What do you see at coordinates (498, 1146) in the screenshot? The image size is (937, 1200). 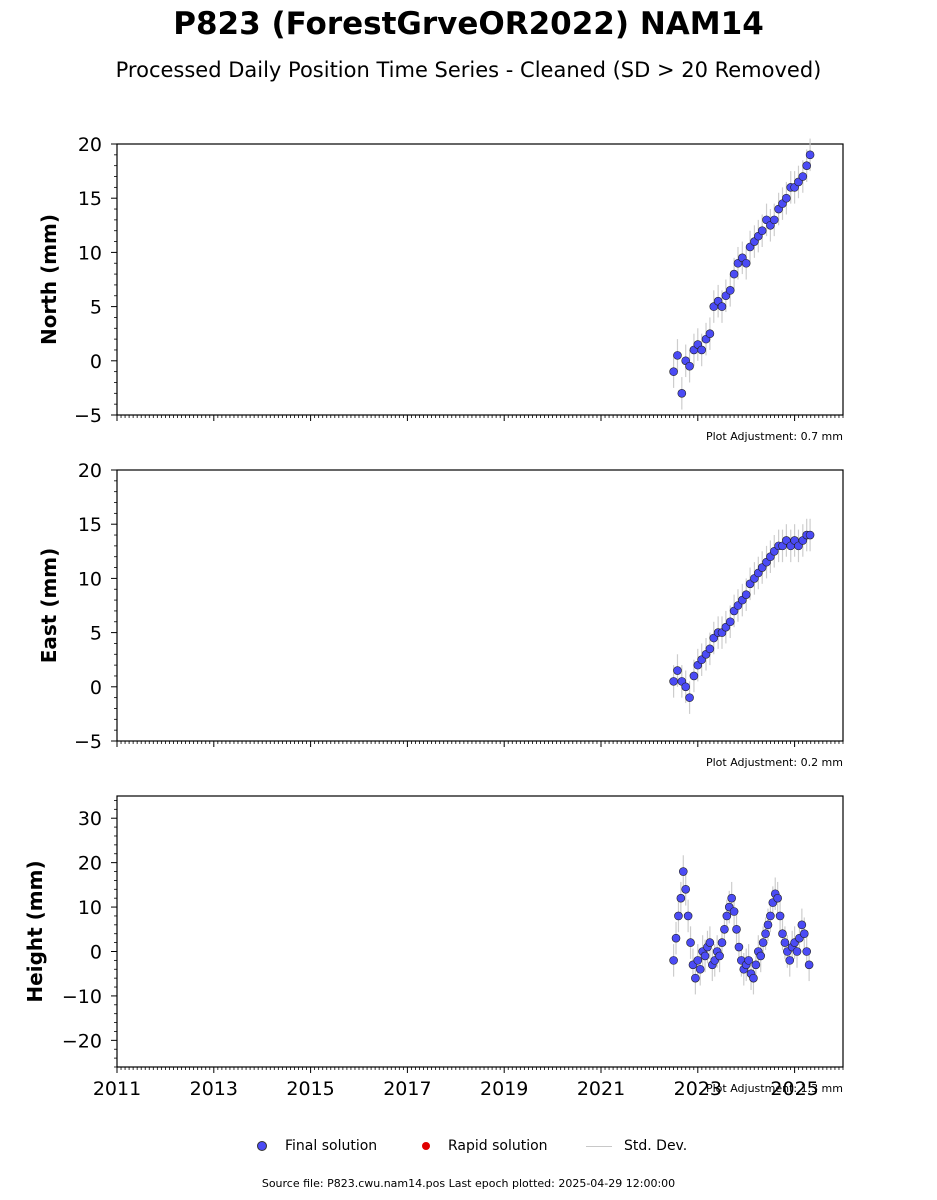 I see `legend-rapid-label: Rapid solution` at bounding box center [498, 1146].